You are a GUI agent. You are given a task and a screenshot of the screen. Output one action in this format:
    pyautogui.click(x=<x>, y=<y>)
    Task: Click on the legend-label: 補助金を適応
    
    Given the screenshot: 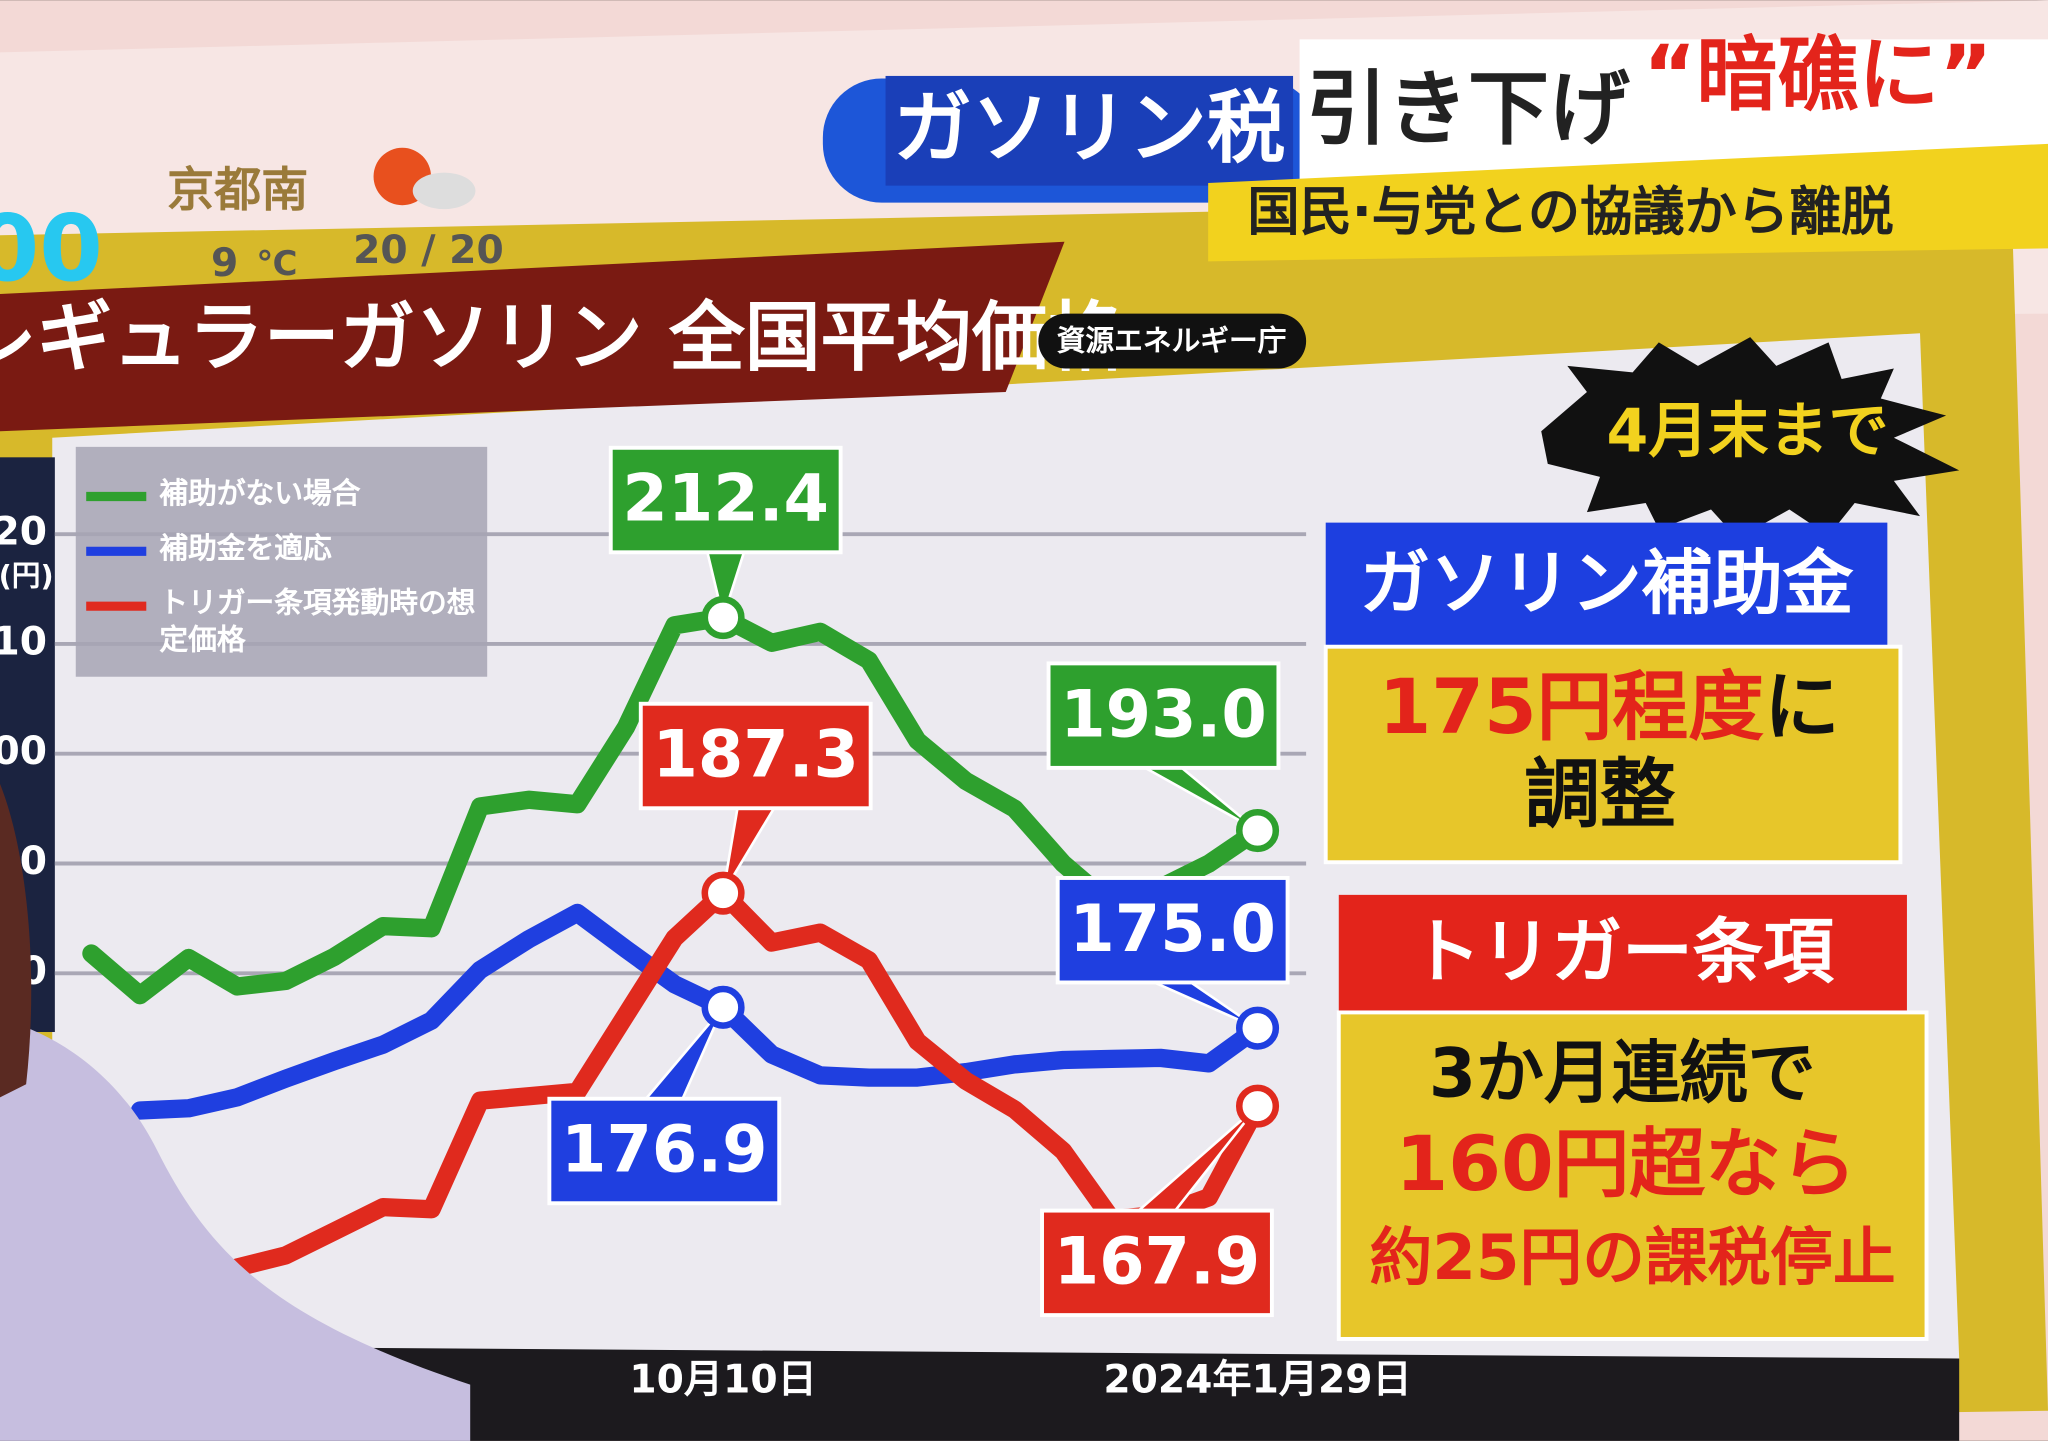 What is the action you would take?
    pyautogui.click(x=245, y=549)
    